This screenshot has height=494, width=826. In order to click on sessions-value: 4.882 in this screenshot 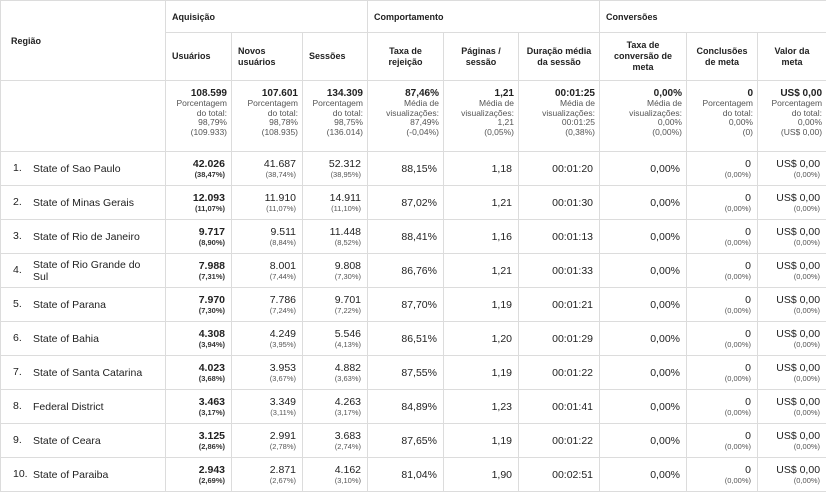, I will do `click(347, 368)`.